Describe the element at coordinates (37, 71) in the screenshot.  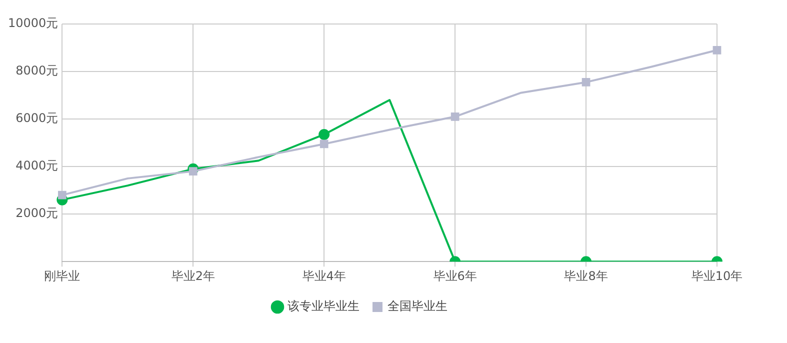
I see `y-tick-label: 8000元` at that location.